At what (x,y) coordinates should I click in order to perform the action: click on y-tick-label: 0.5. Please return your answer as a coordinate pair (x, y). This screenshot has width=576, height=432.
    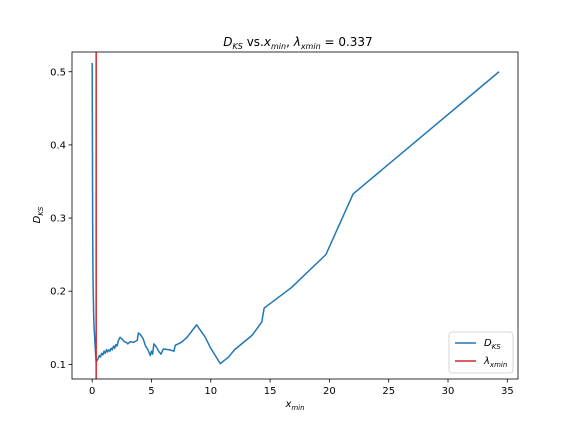
    Looking at the image, I should click on (58, 72).